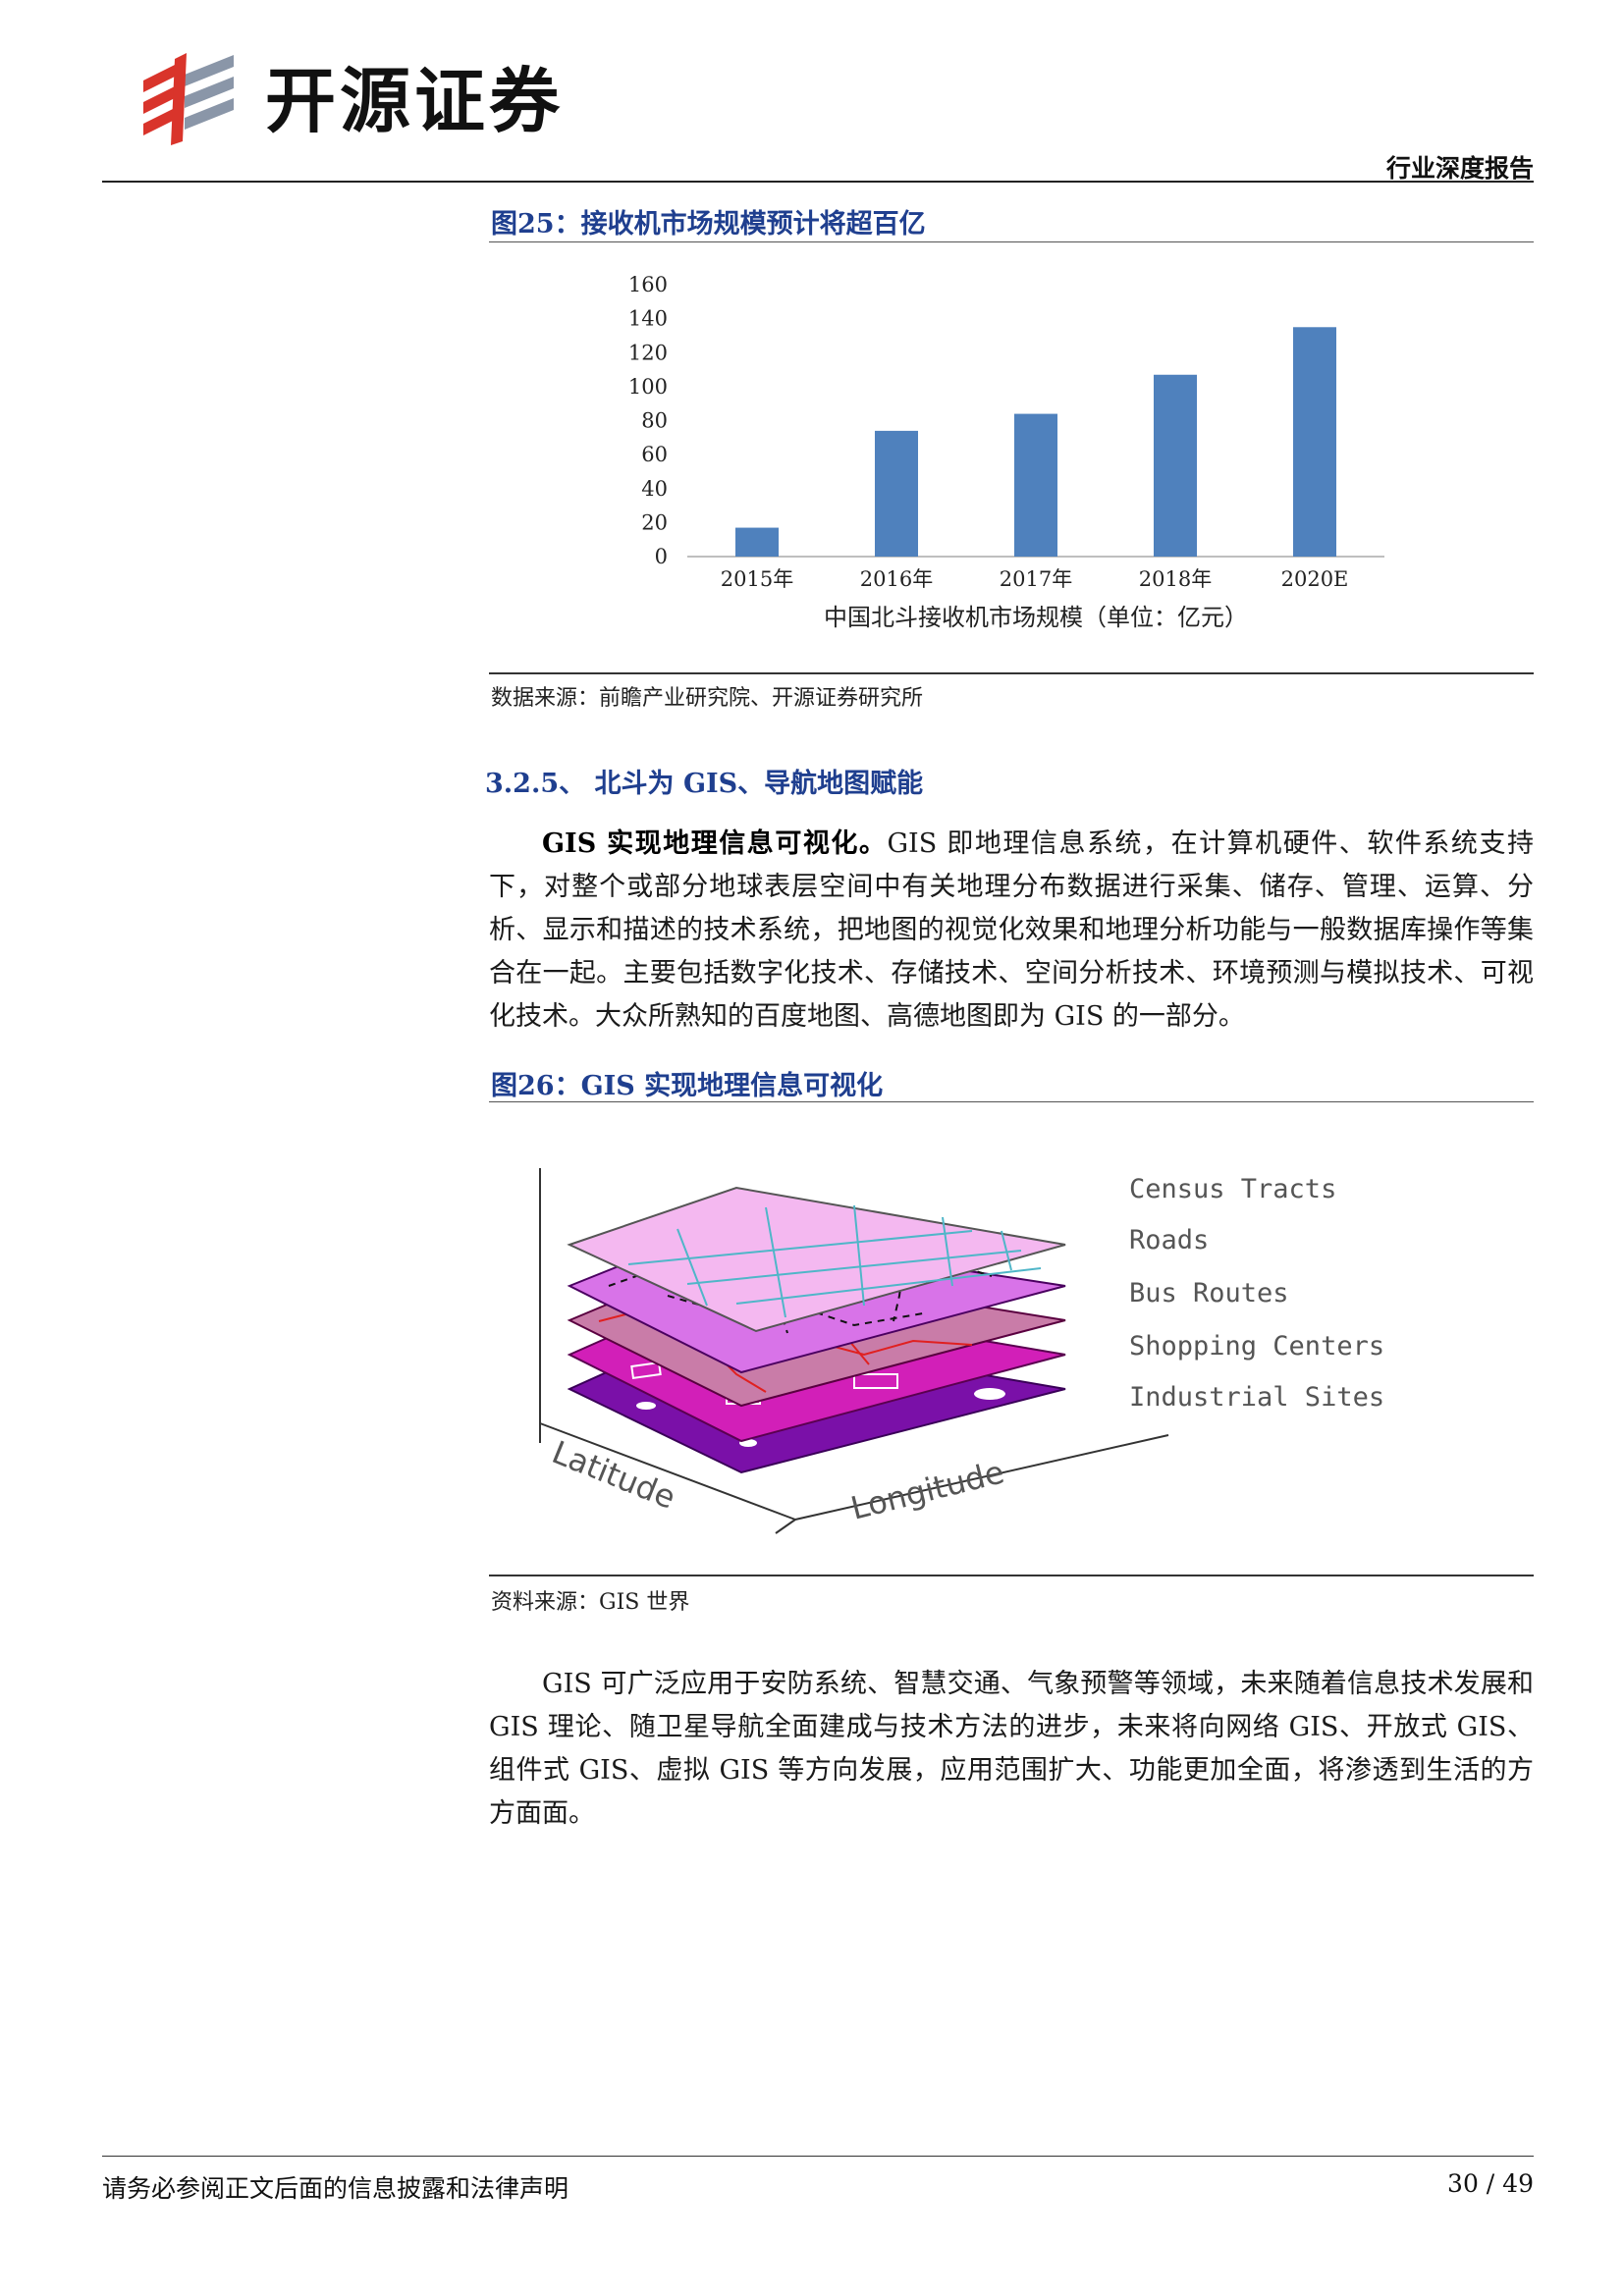 Image resolution: width=1624 pixels, height=2296 pixels. I want to click on y-tick-label: 120, so click(648, 353).